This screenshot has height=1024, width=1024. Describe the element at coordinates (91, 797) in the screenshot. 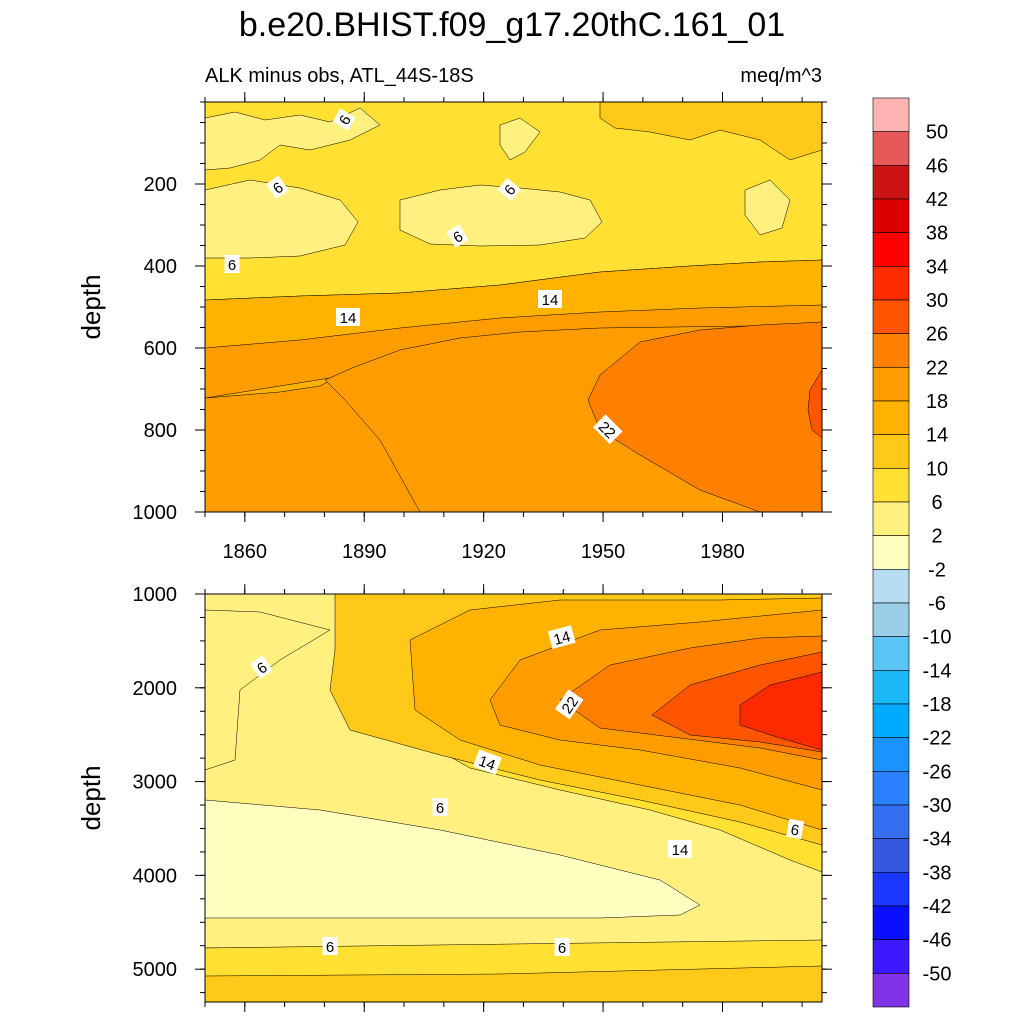

I see `lower-y-axis-label: depth` at that location.